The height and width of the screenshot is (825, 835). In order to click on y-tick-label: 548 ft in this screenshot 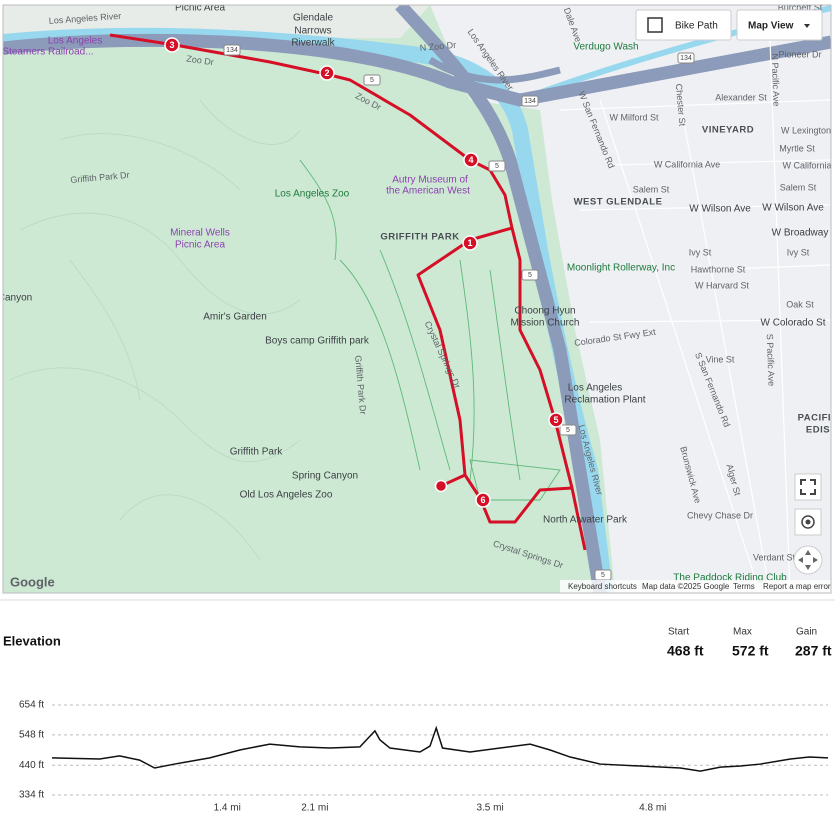, I will do `click(31, 734)`.